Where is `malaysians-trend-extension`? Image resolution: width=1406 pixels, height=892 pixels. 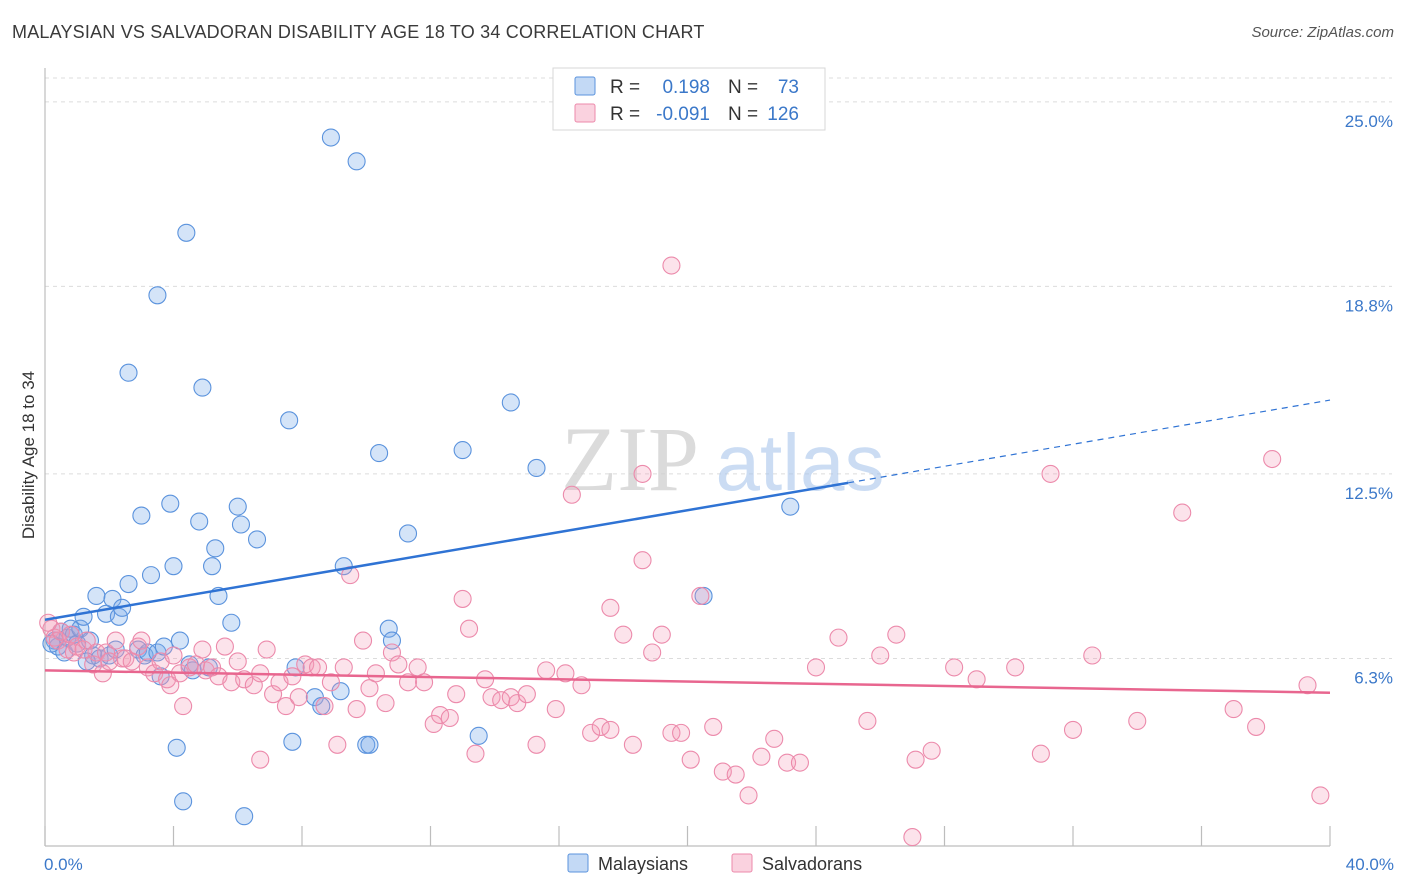 malaysians-trend-extension is located at coordinates (1089, 441).